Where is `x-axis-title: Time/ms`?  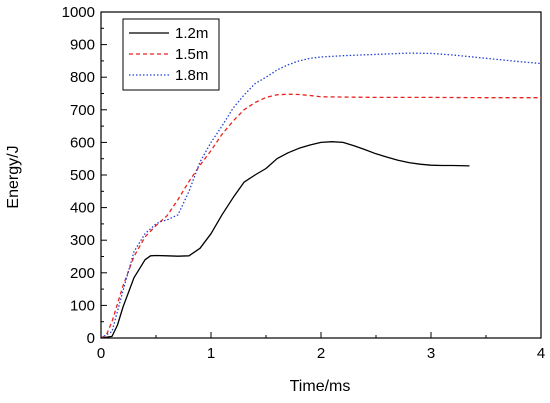 x-axis-title: Time/ms is located at coordinates (320, 386).